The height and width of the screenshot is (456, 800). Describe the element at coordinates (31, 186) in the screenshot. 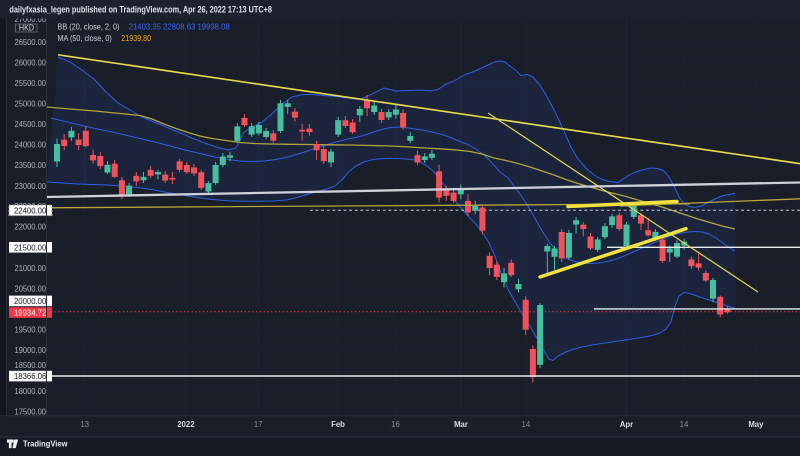

I see `svg-text: 23000.00` at that location.